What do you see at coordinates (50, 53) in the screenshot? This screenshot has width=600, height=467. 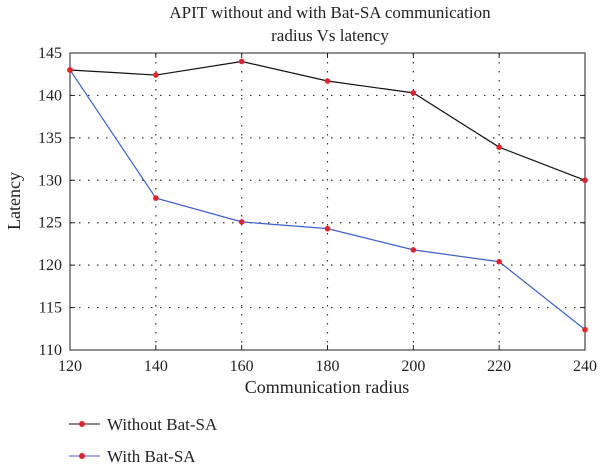 I see `y-tick-label: 145` at bounding box center [50, 53].